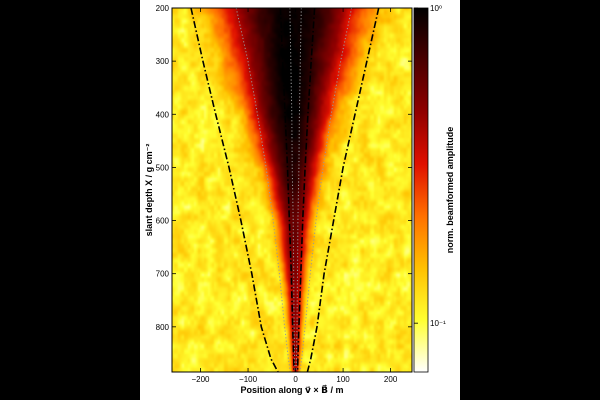 The height and width of the screenshot is (400, 600). Describe the element at coordinates (421, 190) in the screenshot. I see `colorbar-gradient` at that location.